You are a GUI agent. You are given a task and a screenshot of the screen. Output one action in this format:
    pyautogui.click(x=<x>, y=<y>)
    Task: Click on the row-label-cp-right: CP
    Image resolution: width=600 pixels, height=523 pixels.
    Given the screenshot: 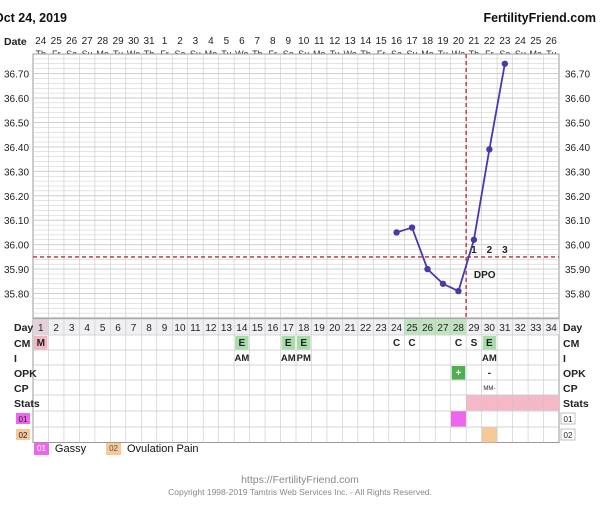 What is the action you would take?
    pyautogui.click(x=570, y=389)
    